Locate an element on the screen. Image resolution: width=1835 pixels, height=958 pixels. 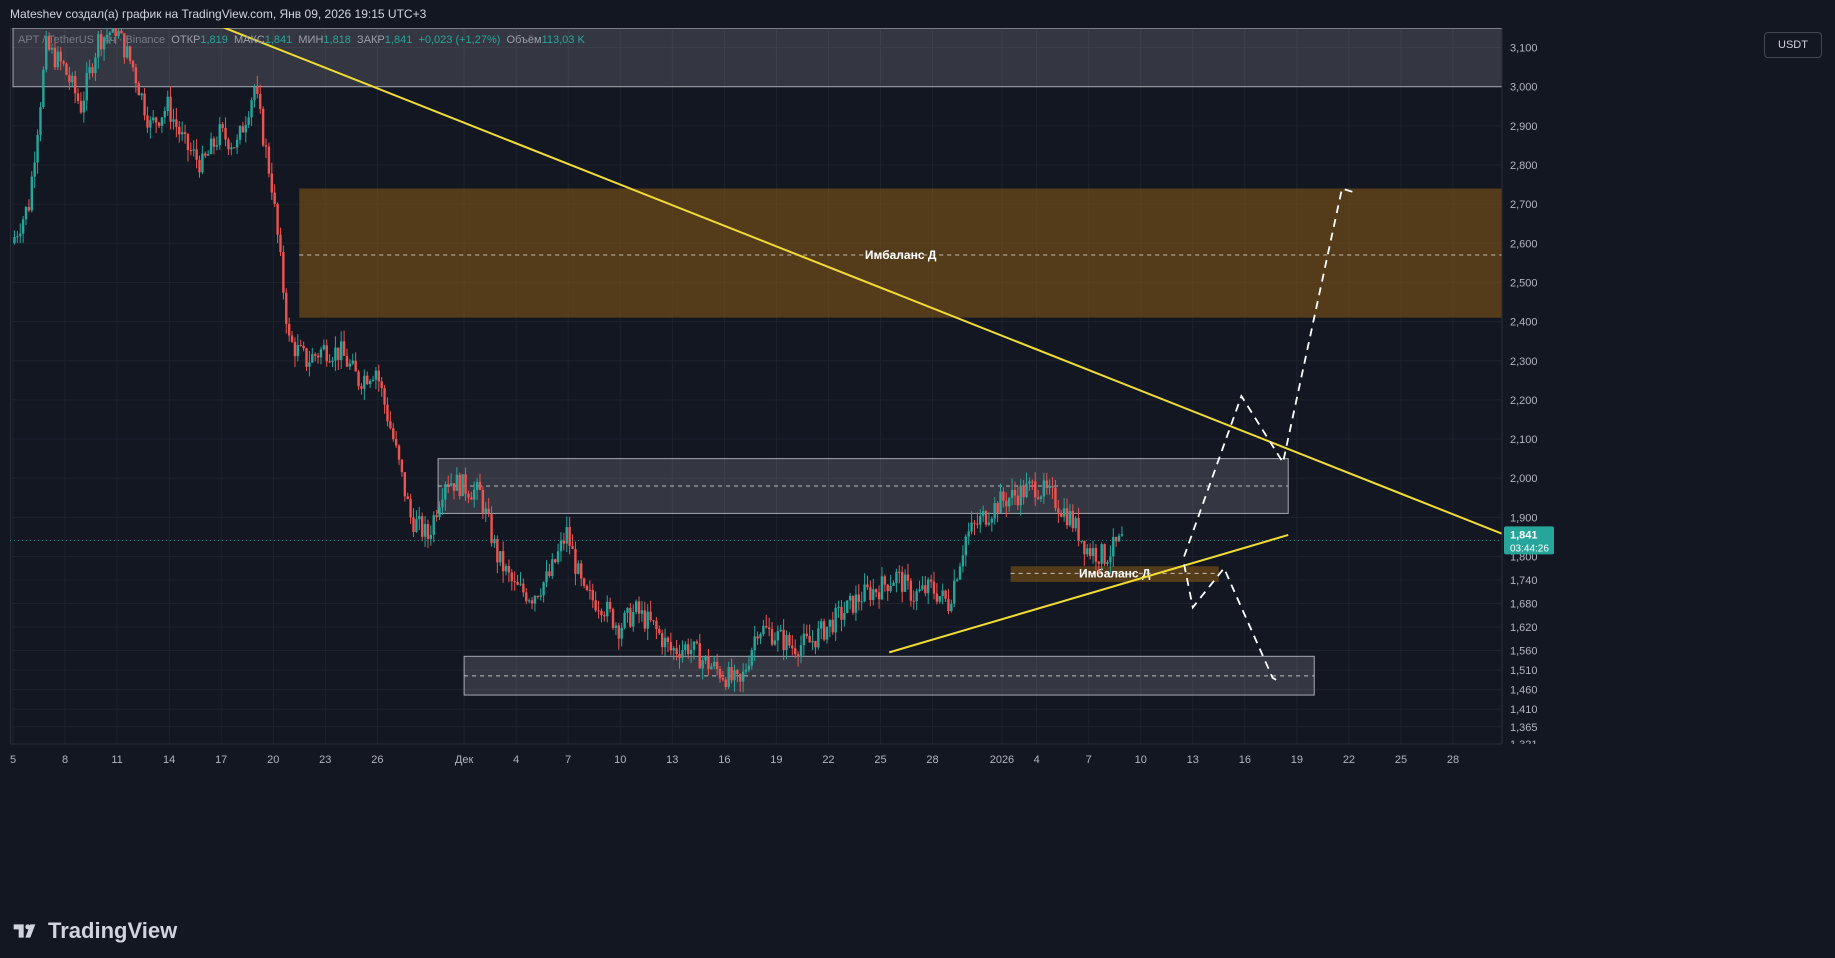
time-tick-label: 2026 is located at coordinates (1002, 760).